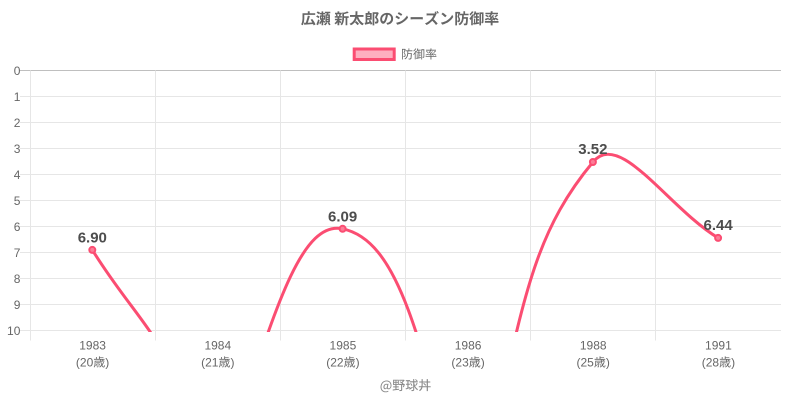 The image size is (800, 400). What do you see at coordinates (17, 97) in the screenshot?
I see `svg-text: 1` at bounding box center [17, 97].